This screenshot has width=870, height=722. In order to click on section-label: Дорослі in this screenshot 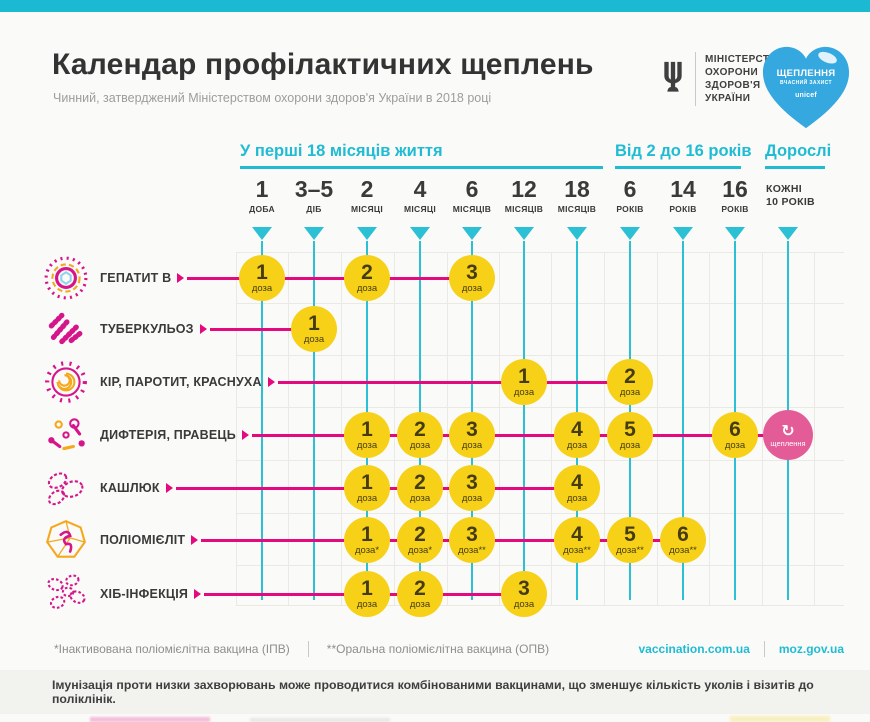, I will do `click(798, 151)`.